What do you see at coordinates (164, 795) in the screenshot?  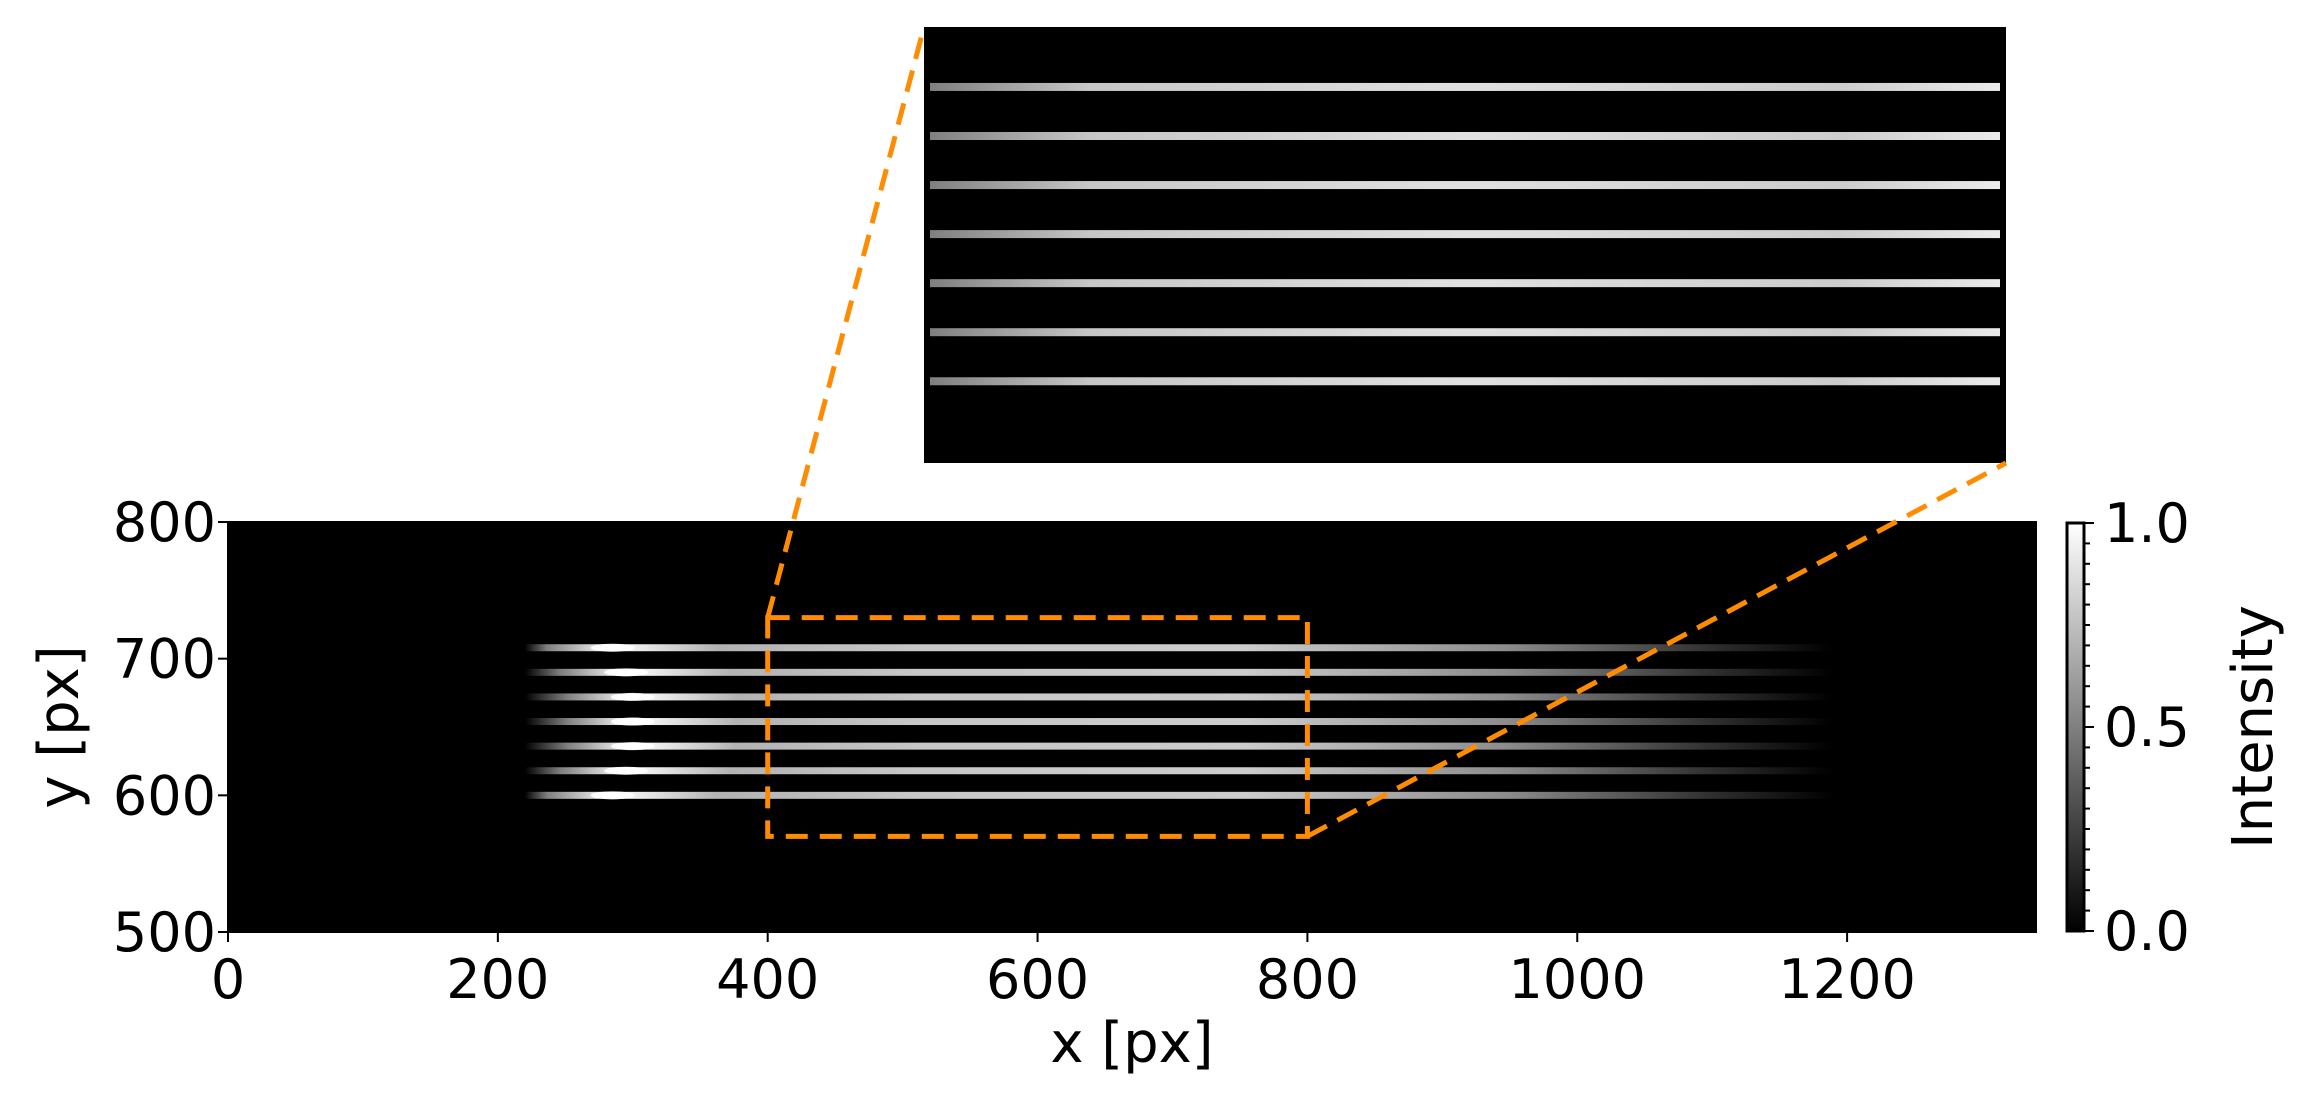 I see `y-tick-label: 600` at bounding box center [164, 795].